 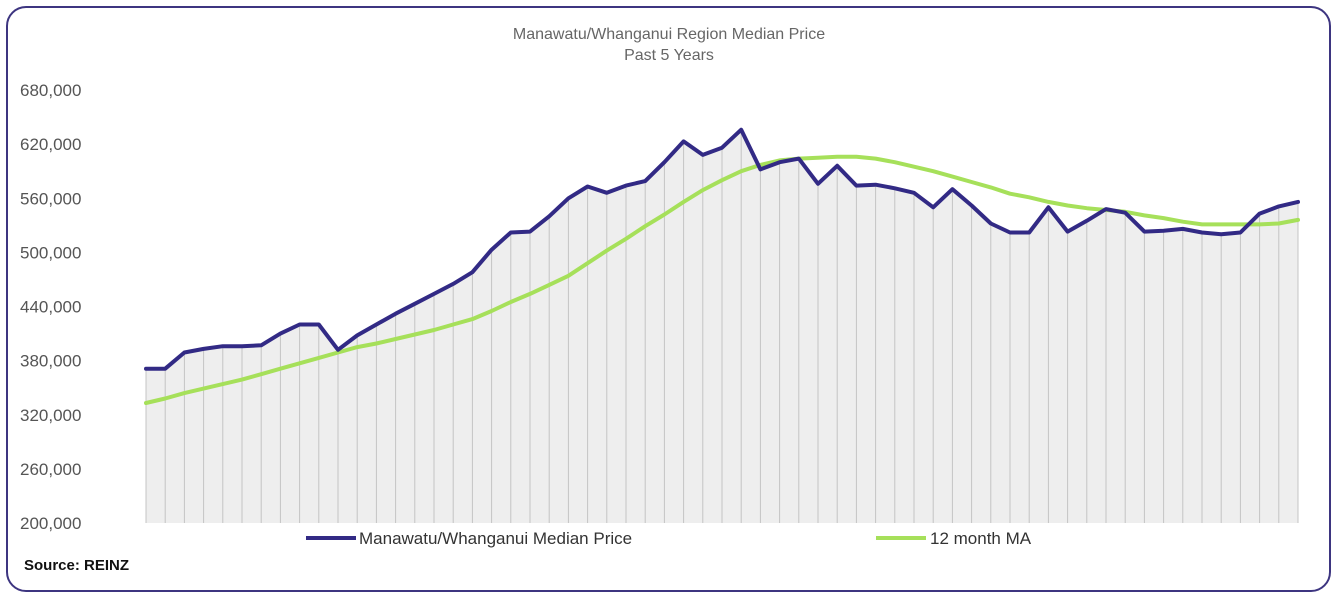 What do you see at coordinates (50, 198) in the screenshot?
I see `y-tick-label: 560,000` at bounding box center [50, 198].